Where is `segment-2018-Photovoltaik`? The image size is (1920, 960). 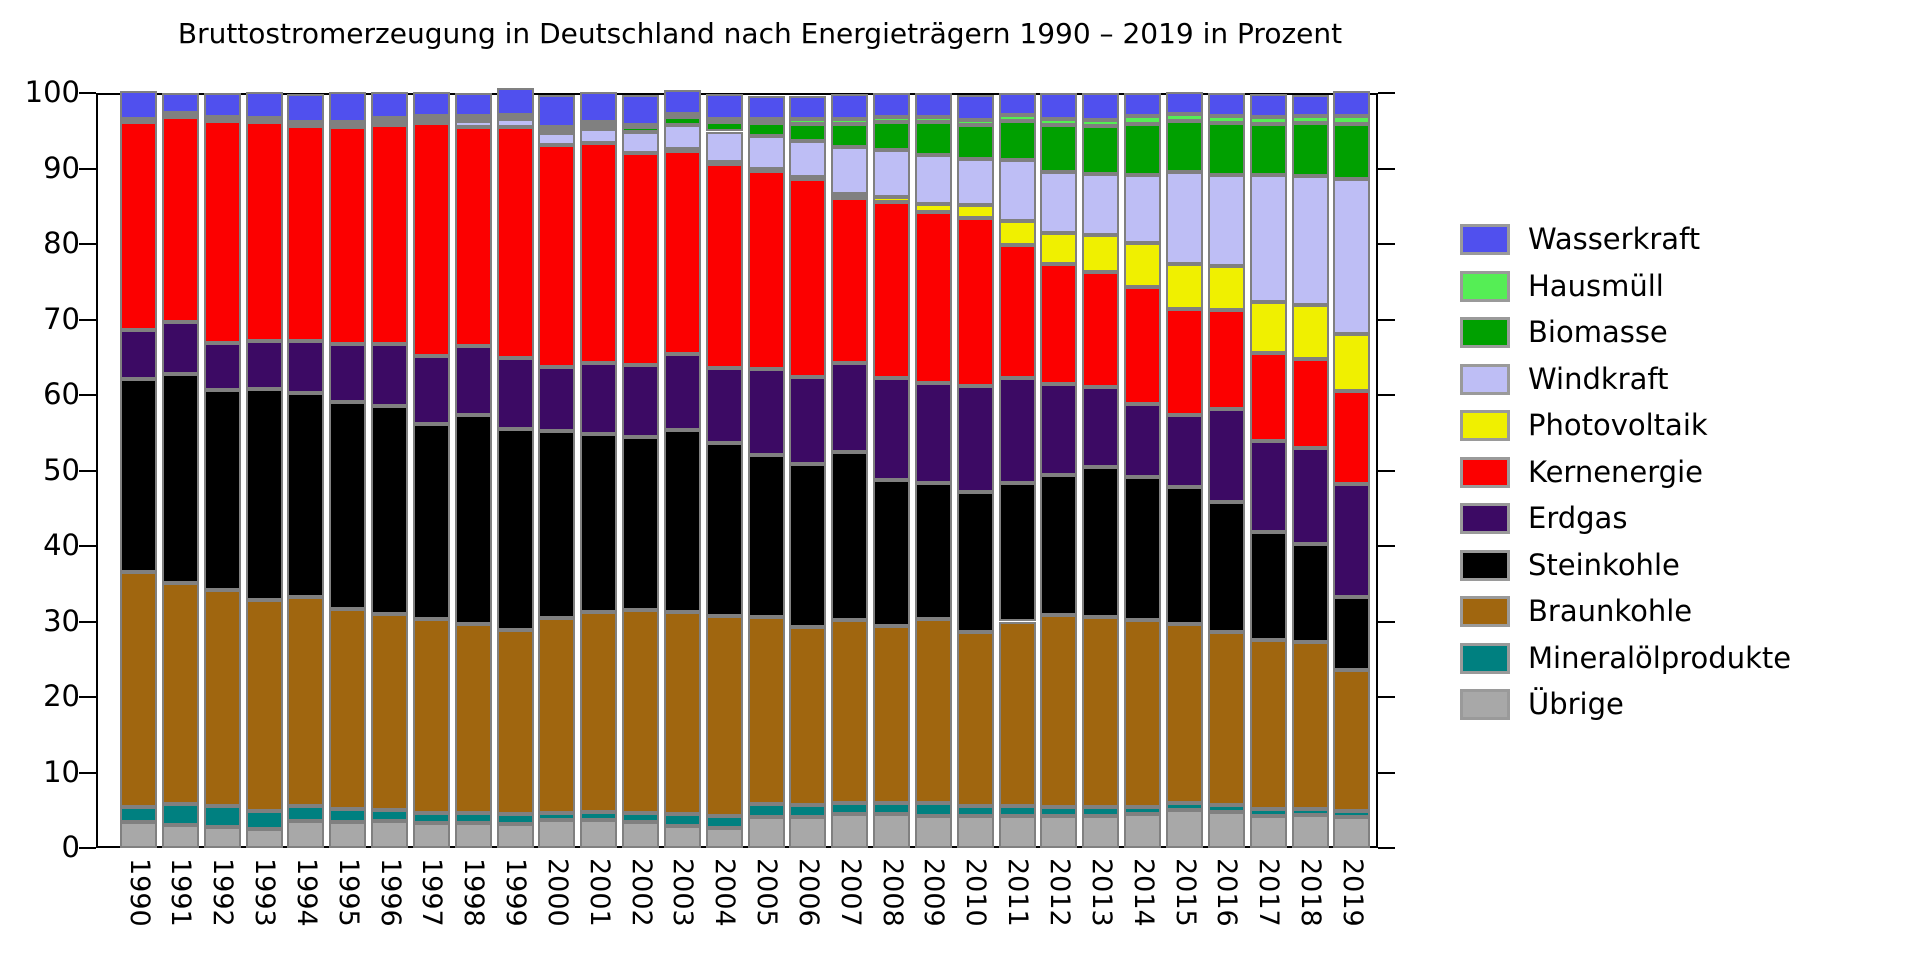 segment-2018-Photovoltaik is located at coordinates (1310, 332).